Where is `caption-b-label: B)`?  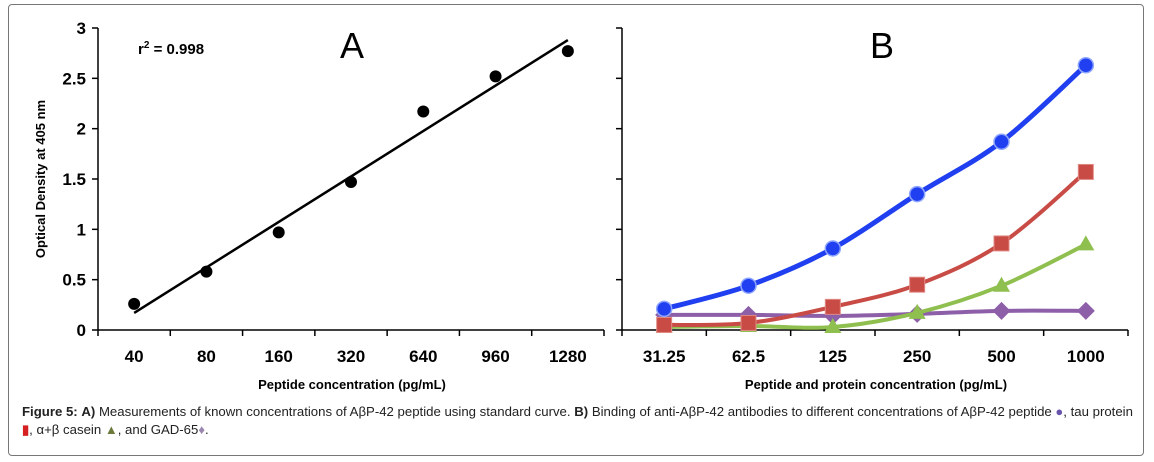
caption-b-label: B) is located at coordinates (581, 411).